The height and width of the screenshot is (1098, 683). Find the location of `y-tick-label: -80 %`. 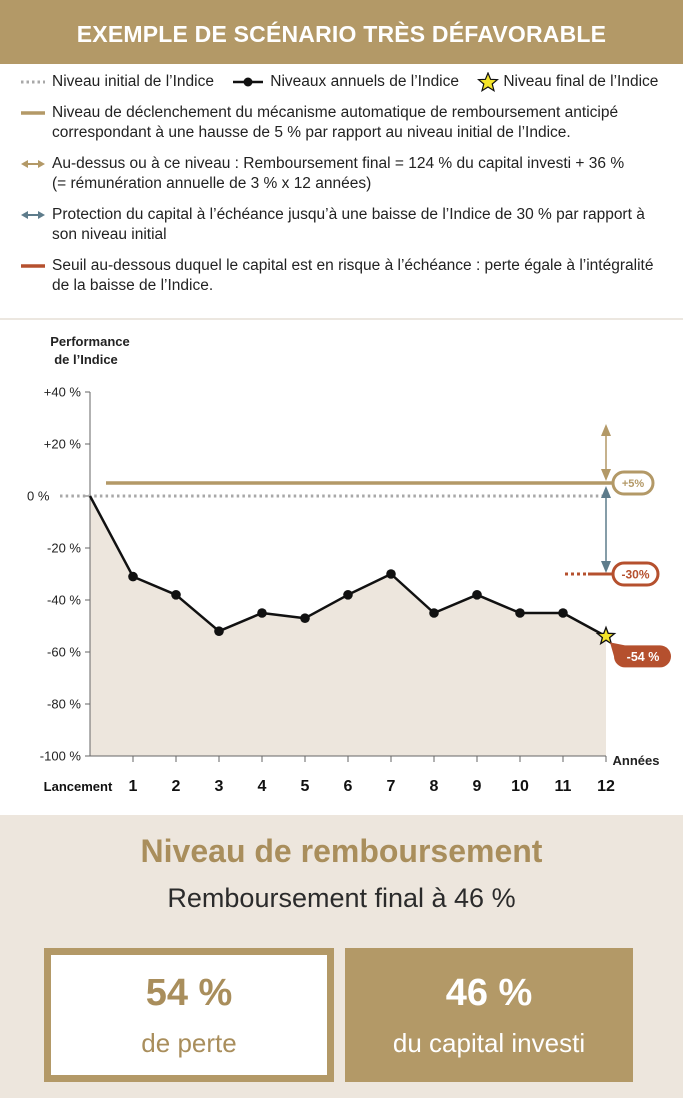

y-tick-label: -80 % is located at coordinates (64, 704).